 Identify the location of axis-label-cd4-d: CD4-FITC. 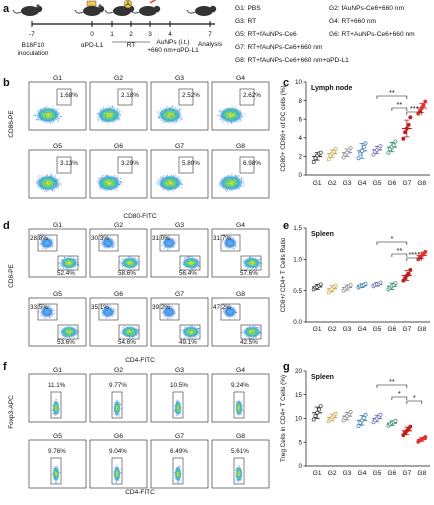
(140, 360).